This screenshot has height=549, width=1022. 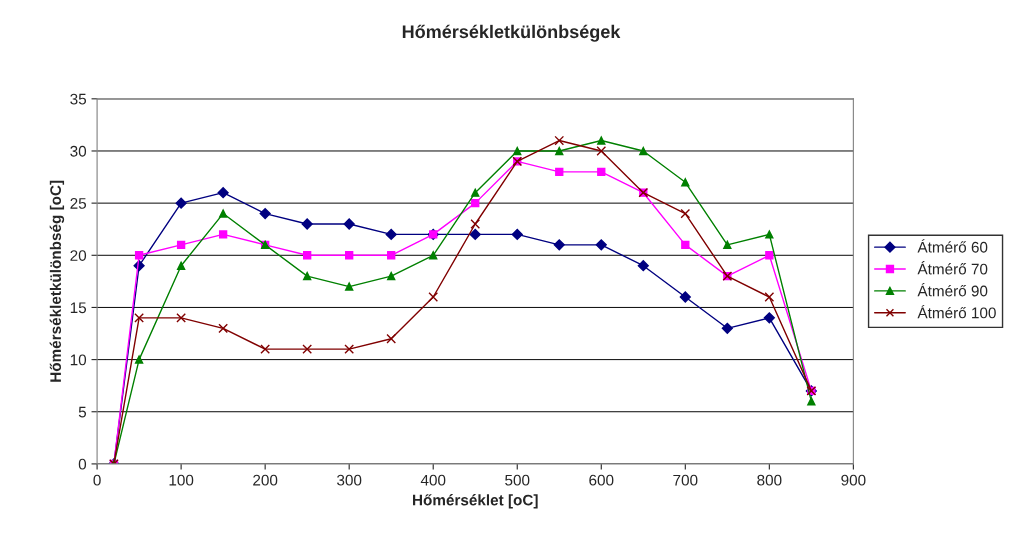 What do you see at coordinates (475, 501) in the screenshot?
I see `x-axis-title: Hőmérséklet [oC]` at bounding box center [475, 501].